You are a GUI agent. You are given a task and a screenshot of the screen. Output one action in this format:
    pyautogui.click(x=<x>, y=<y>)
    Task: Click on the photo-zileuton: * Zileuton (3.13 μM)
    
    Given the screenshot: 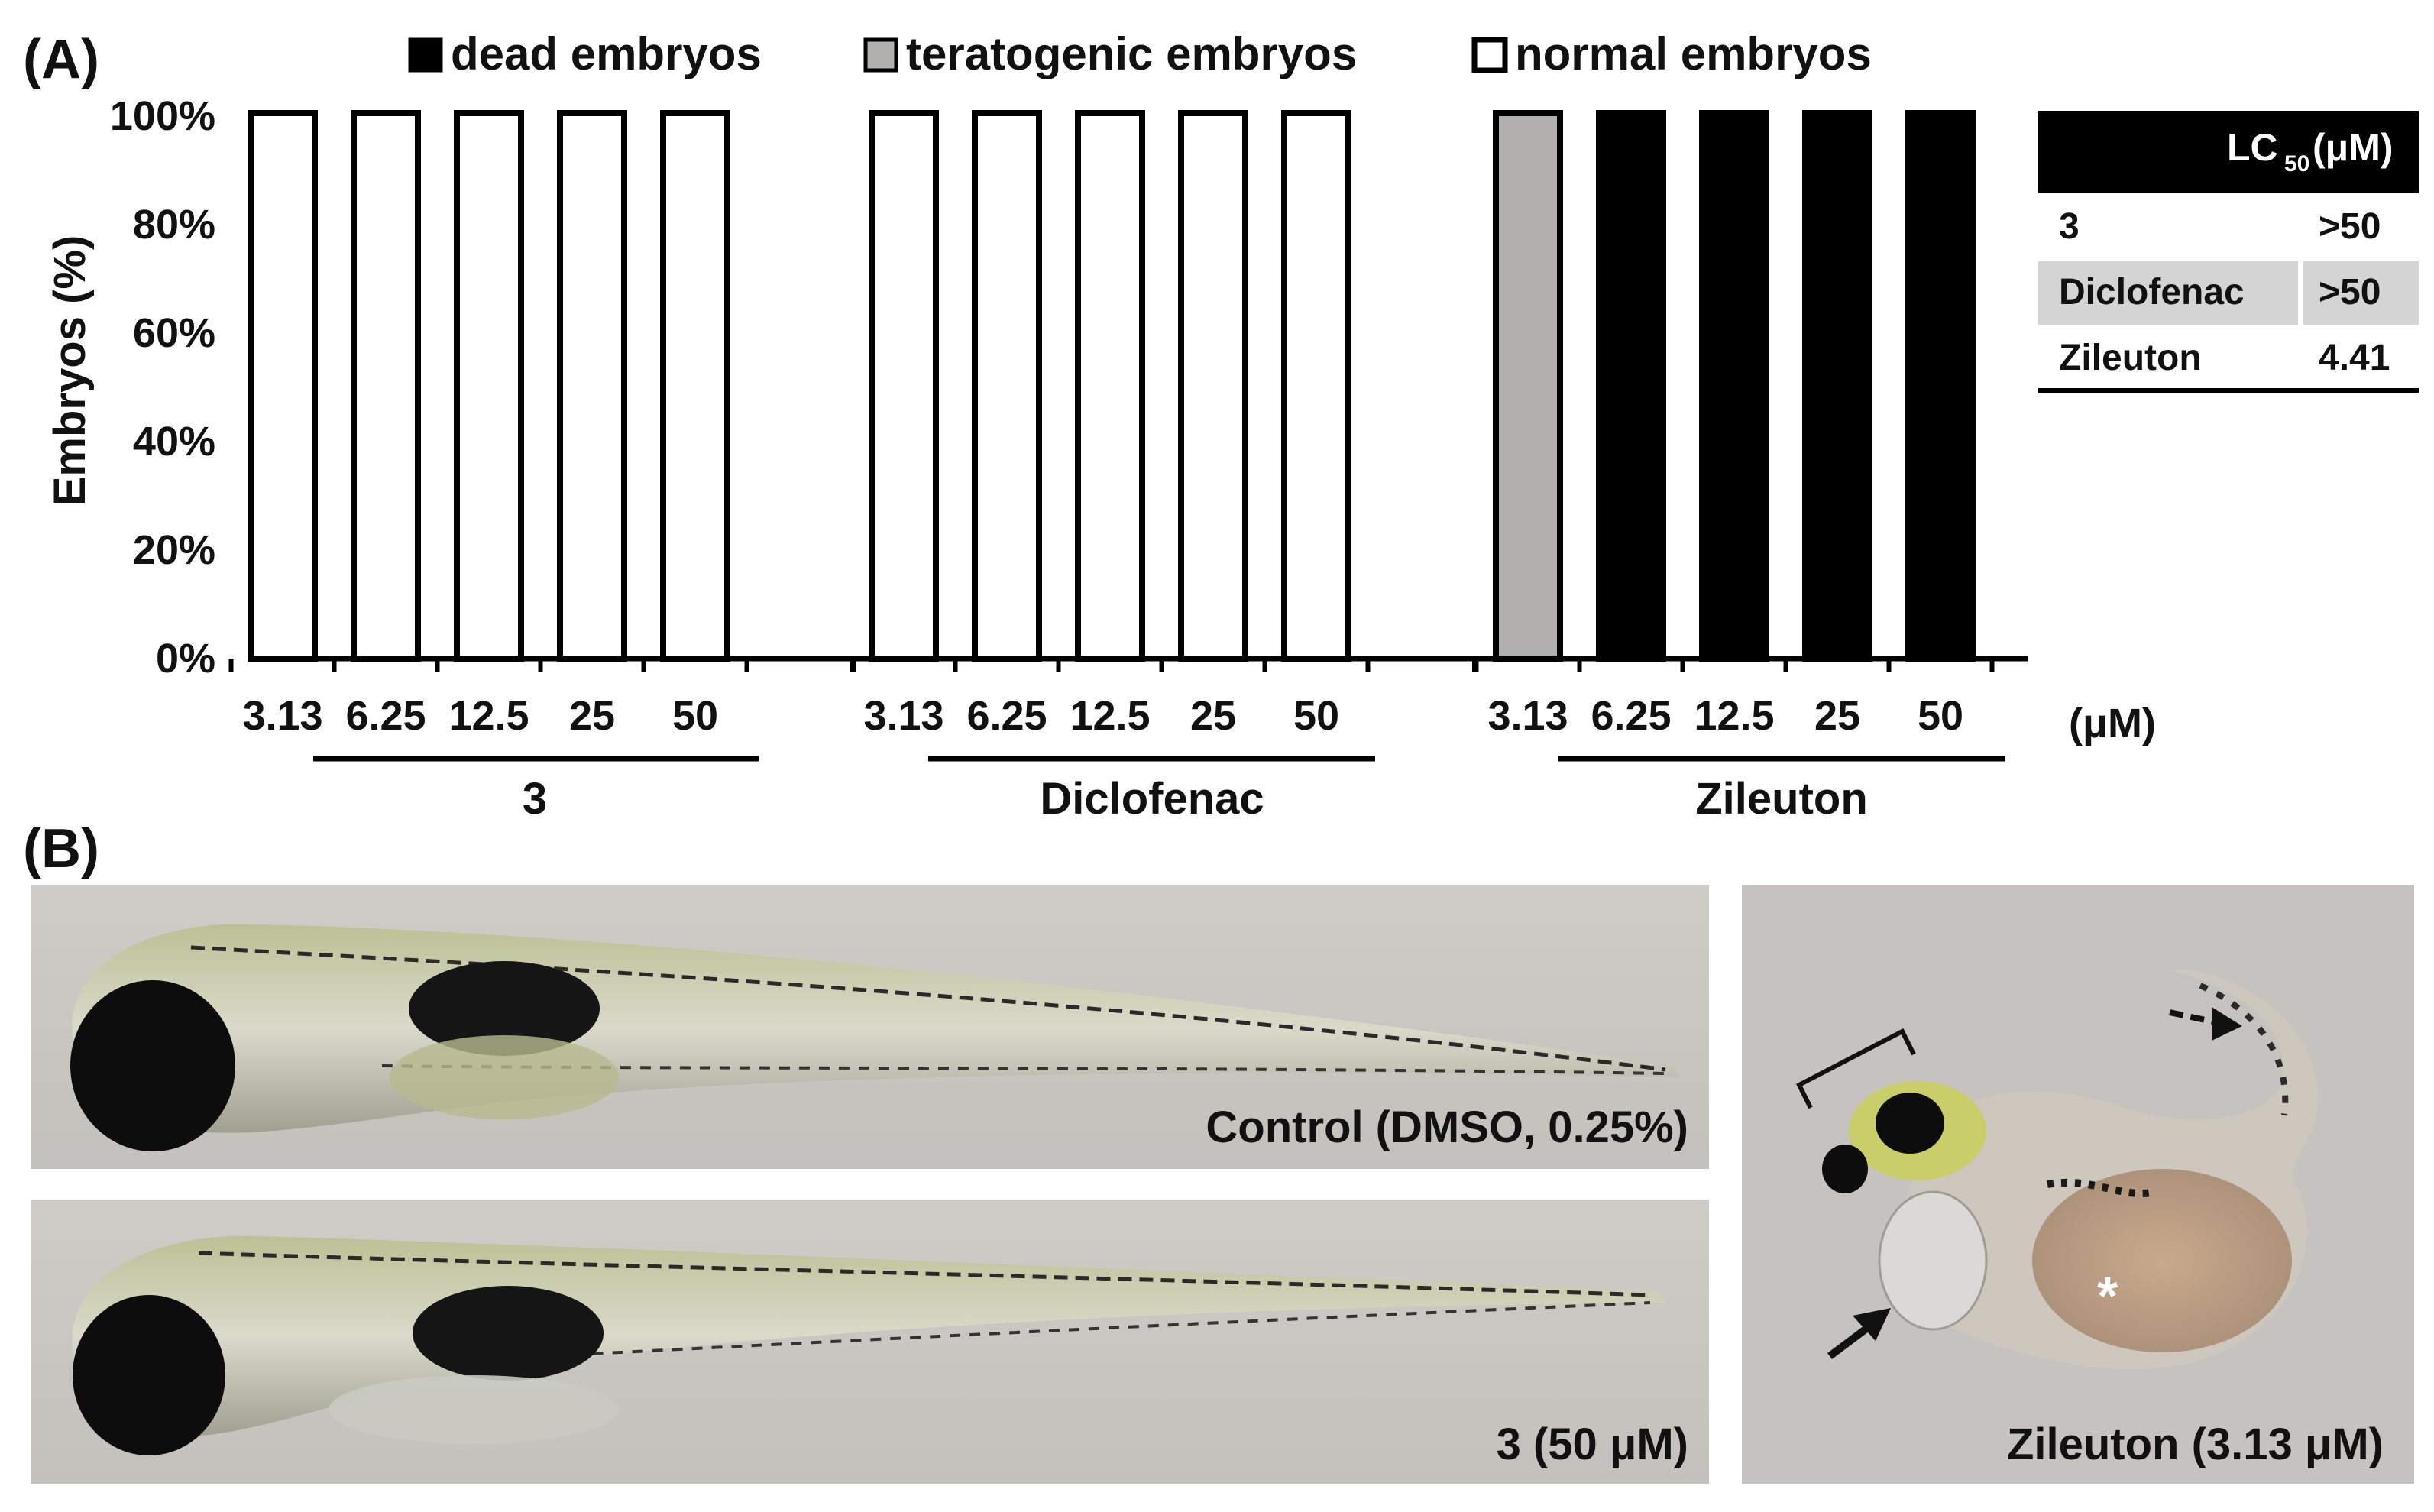 What is the action you would take?
    pyautogui.click(x=2078, y=1184)
    